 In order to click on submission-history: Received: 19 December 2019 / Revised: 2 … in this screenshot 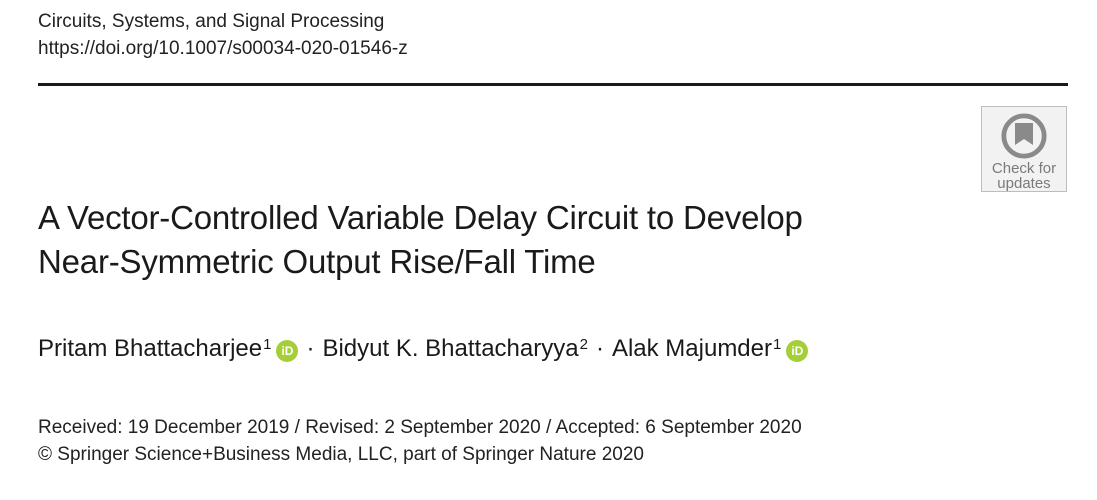, I will do `click(420, 427)`.